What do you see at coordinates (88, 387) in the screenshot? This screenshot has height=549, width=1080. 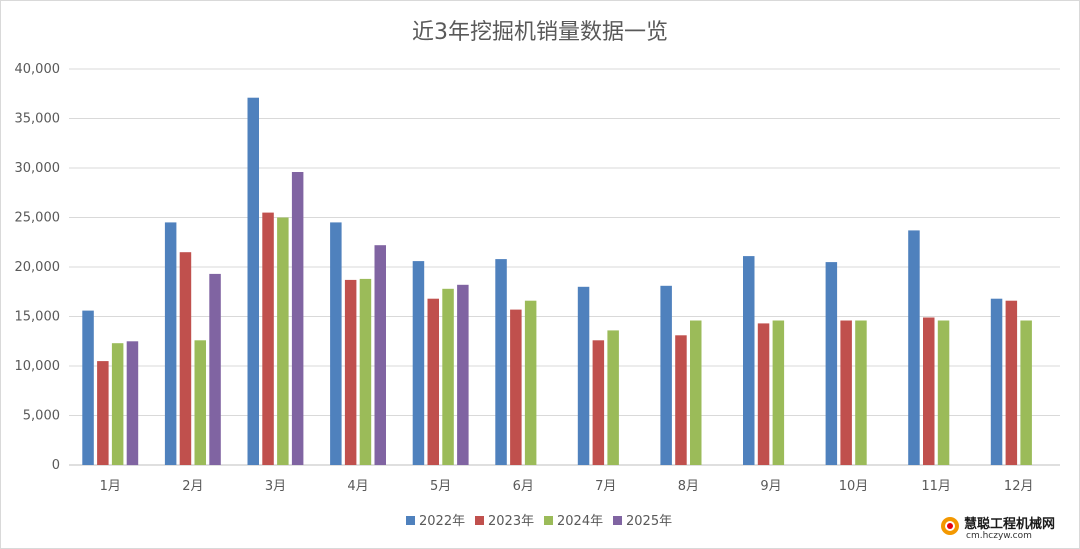 I see `bar-2022年-1月` at bounding box center [88, 387].